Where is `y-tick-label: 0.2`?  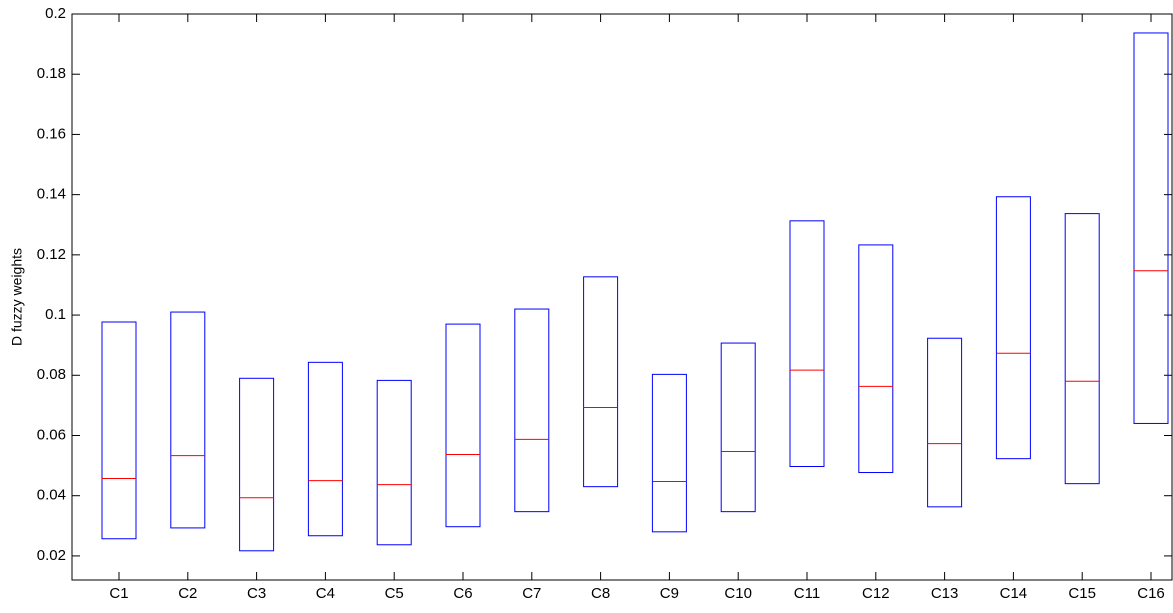 y-tick-label: 0.2 is located at coordinates (55, 13).